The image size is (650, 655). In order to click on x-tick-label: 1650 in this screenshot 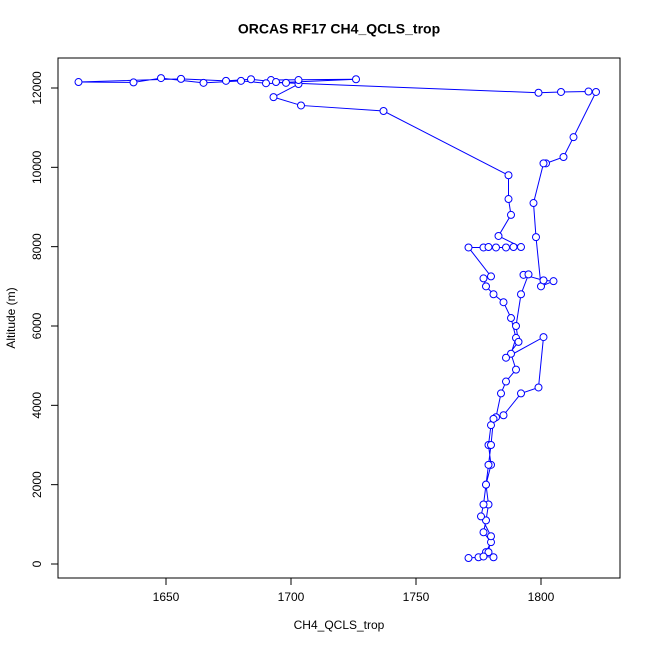, I will do `click(166, 597)`.